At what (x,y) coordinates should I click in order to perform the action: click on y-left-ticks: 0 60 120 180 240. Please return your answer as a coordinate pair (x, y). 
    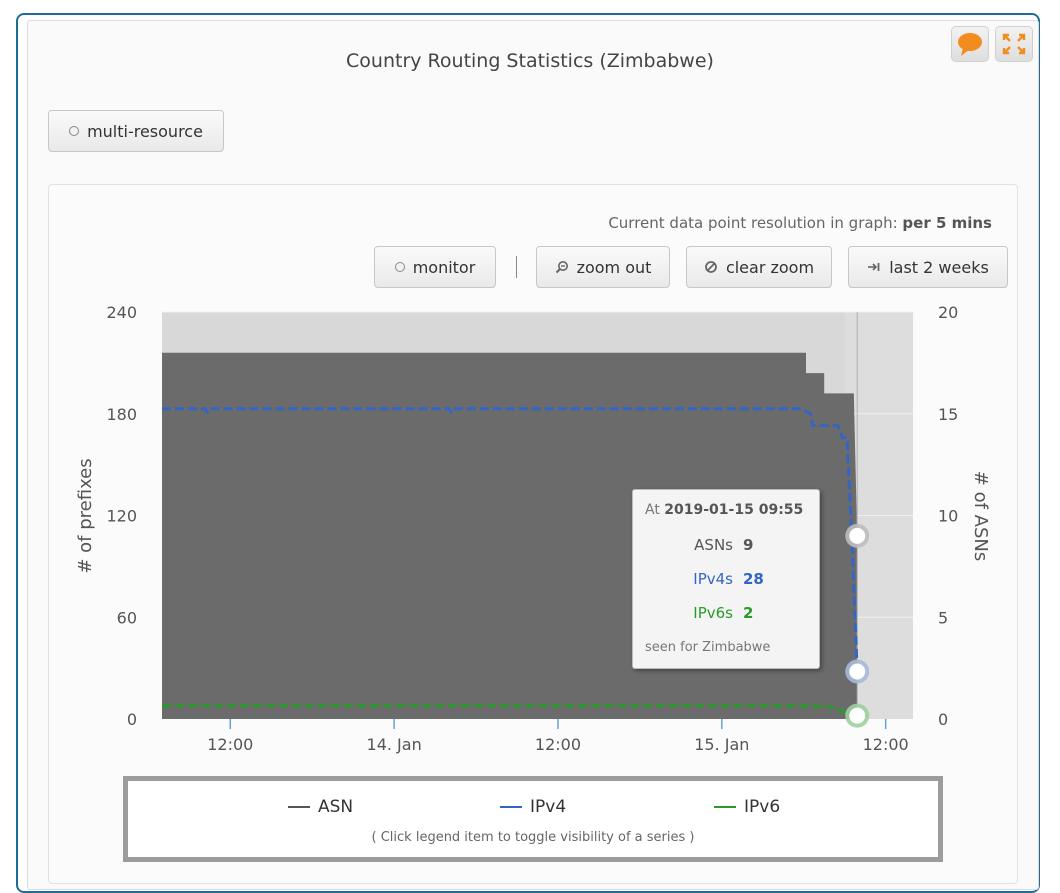
    Looking at the image, I should click on (121, 516).